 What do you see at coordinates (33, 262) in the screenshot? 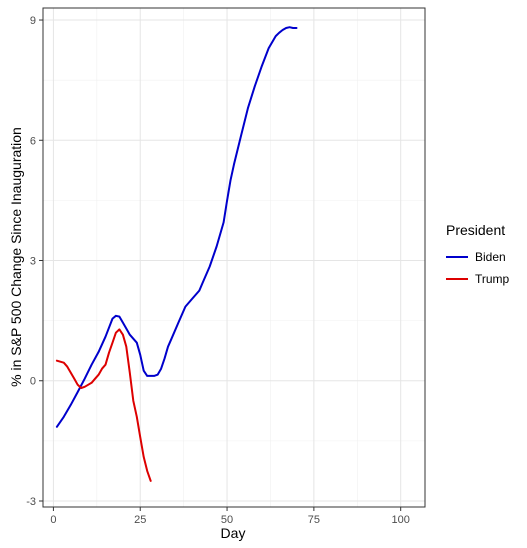
I see `y-tick-label: 3` at bounding box center [33, 262].